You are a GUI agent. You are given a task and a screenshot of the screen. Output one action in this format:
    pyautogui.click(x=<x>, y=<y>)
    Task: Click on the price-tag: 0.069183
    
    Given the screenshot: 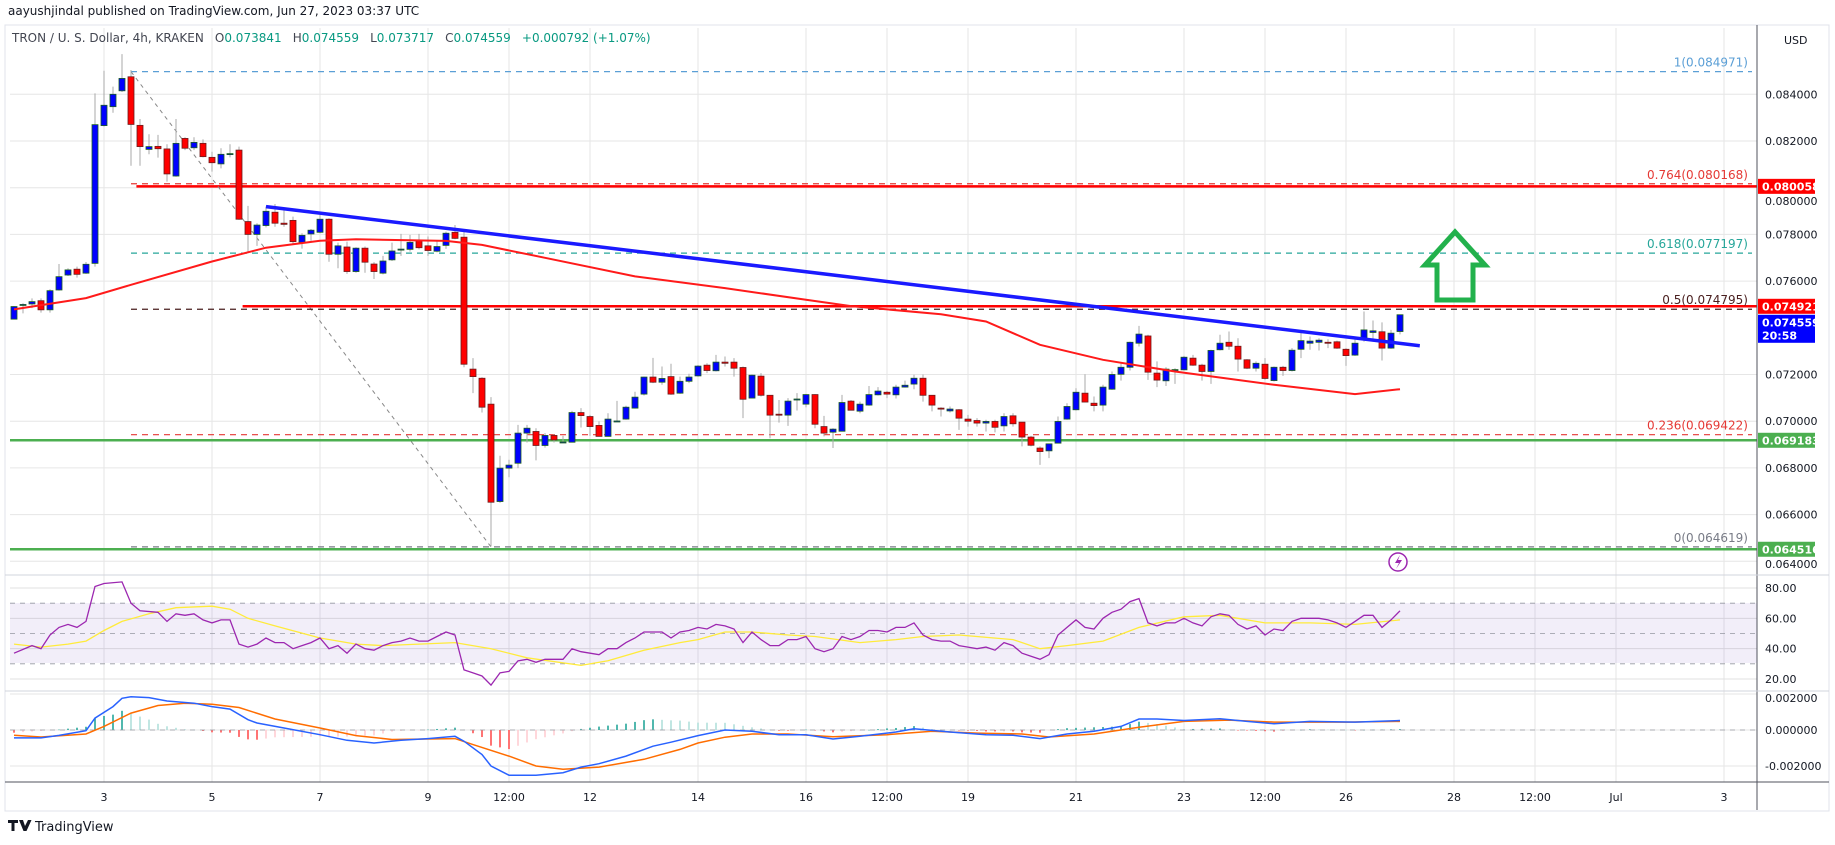 What is the action you would take?
    pyautogui.click(x=1789, y=440)
    